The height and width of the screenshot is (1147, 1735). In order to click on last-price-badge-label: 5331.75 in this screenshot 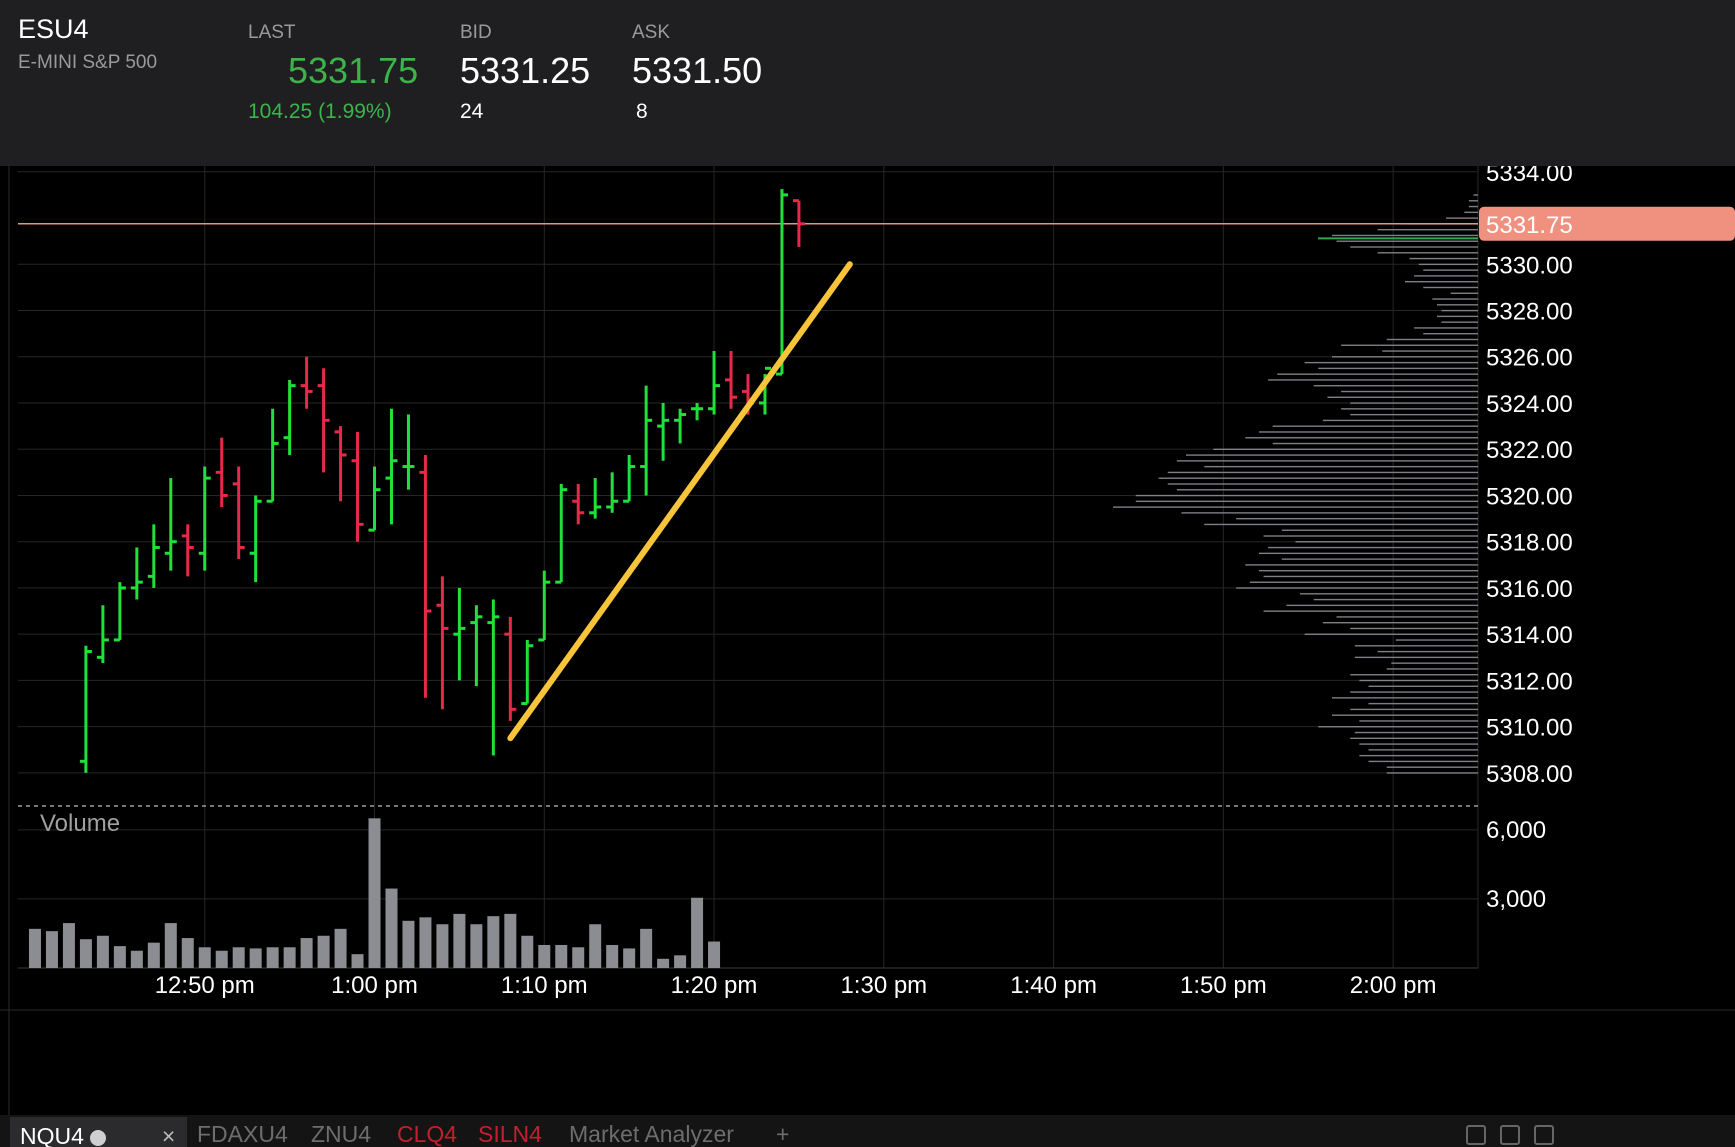, I will do `click(1529, 225)`.